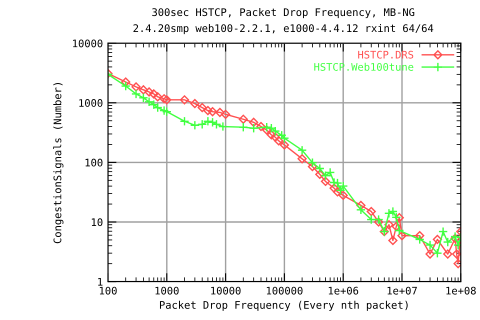  What do you see at coordinates (226, 290) in the screenshot?
I see `x-tick-label: 10000` at bounding box center [226, 290].